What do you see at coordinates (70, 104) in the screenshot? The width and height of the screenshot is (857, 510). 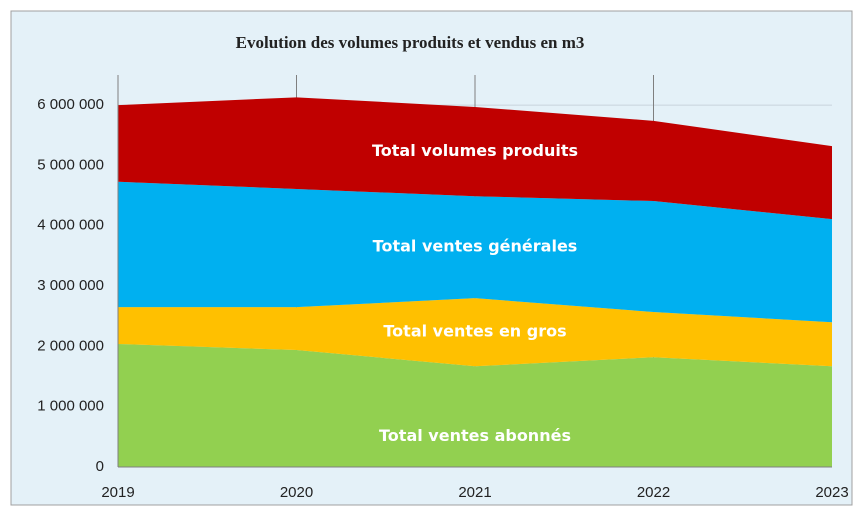 I see `y-tick-label: 6 000 000` at bounding box center [70, 104].